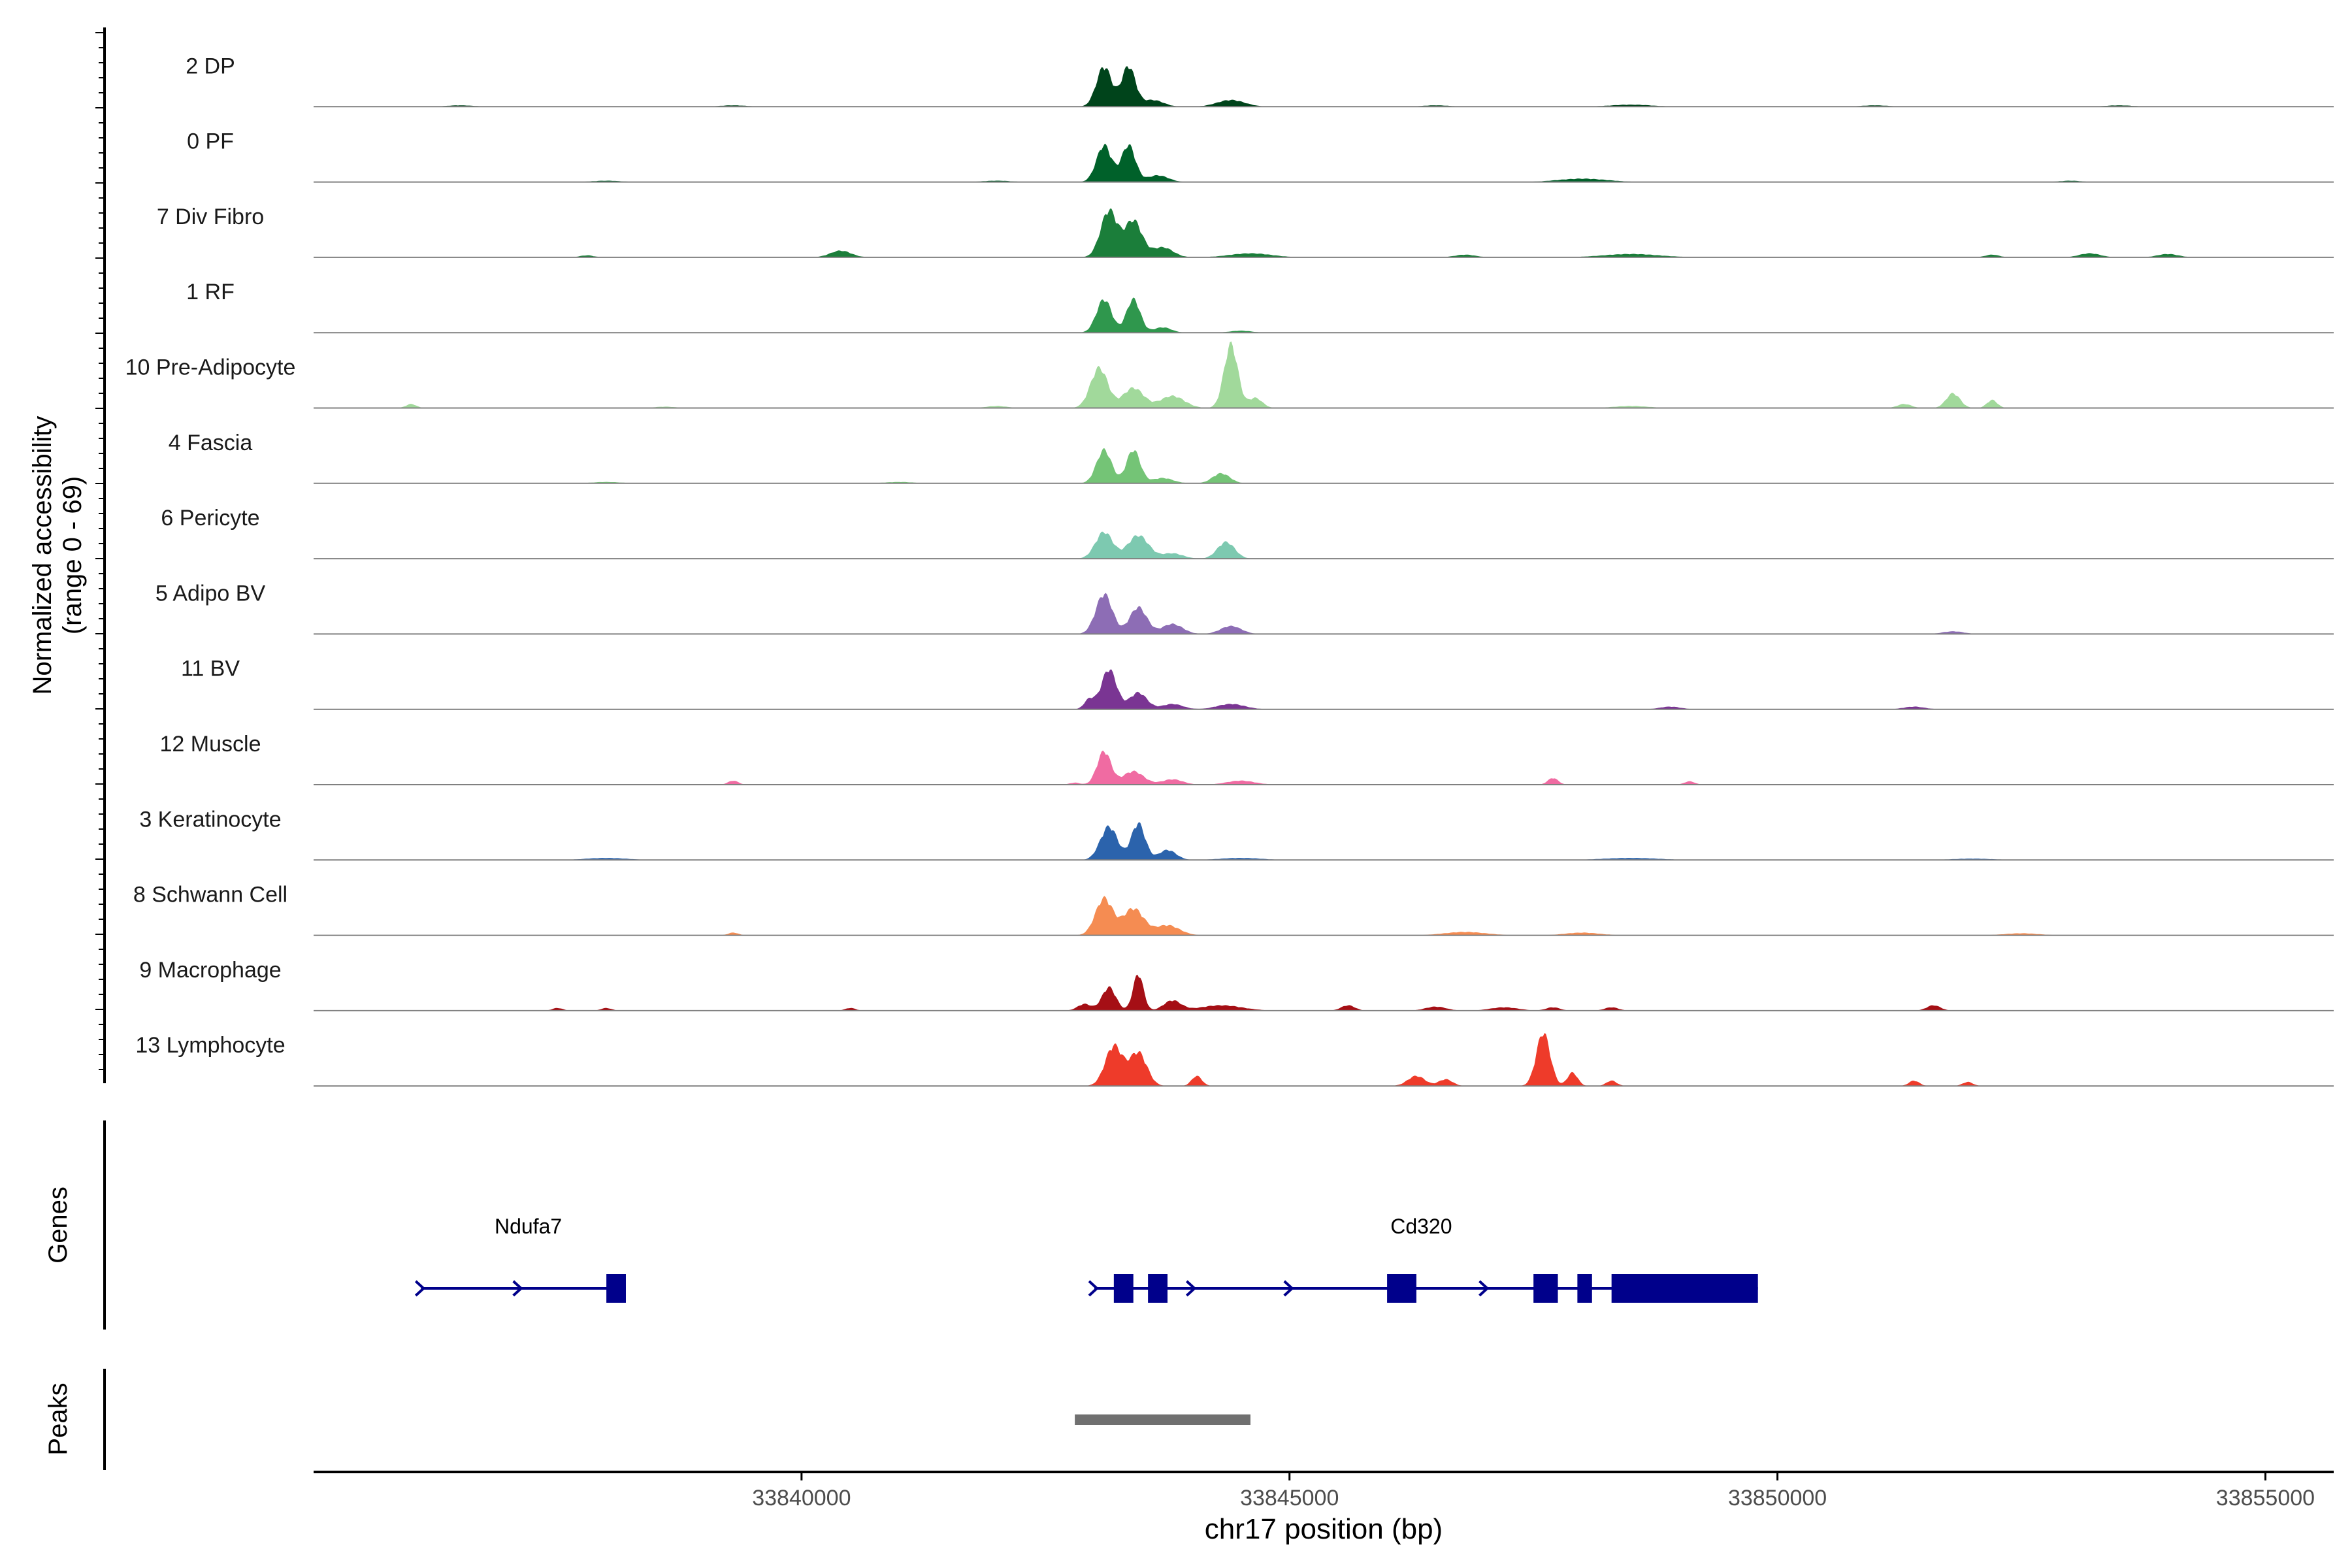  Describe the element at coordinates (1251, 457) in the screenshot. I see `track-5: 4 Fascia` at that location.